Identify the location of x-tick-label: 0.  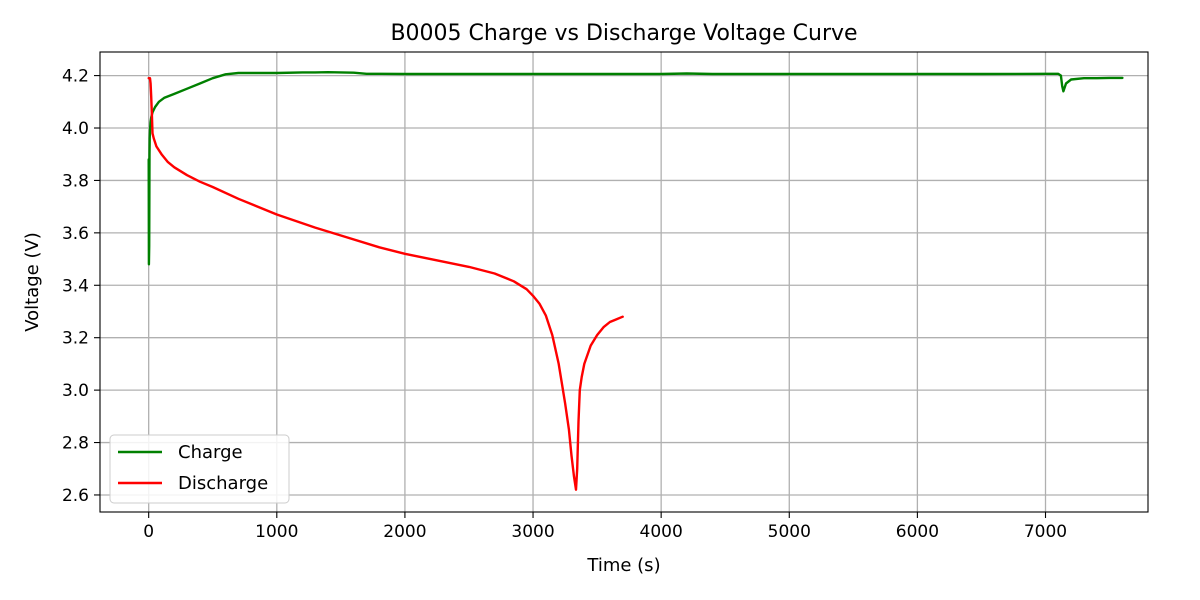
(148, 532).